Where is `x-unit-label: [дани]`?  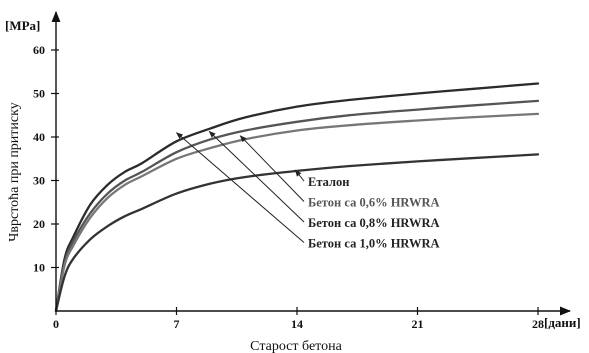
x-unit-label: [дани] is located at coordinates (562, 322).